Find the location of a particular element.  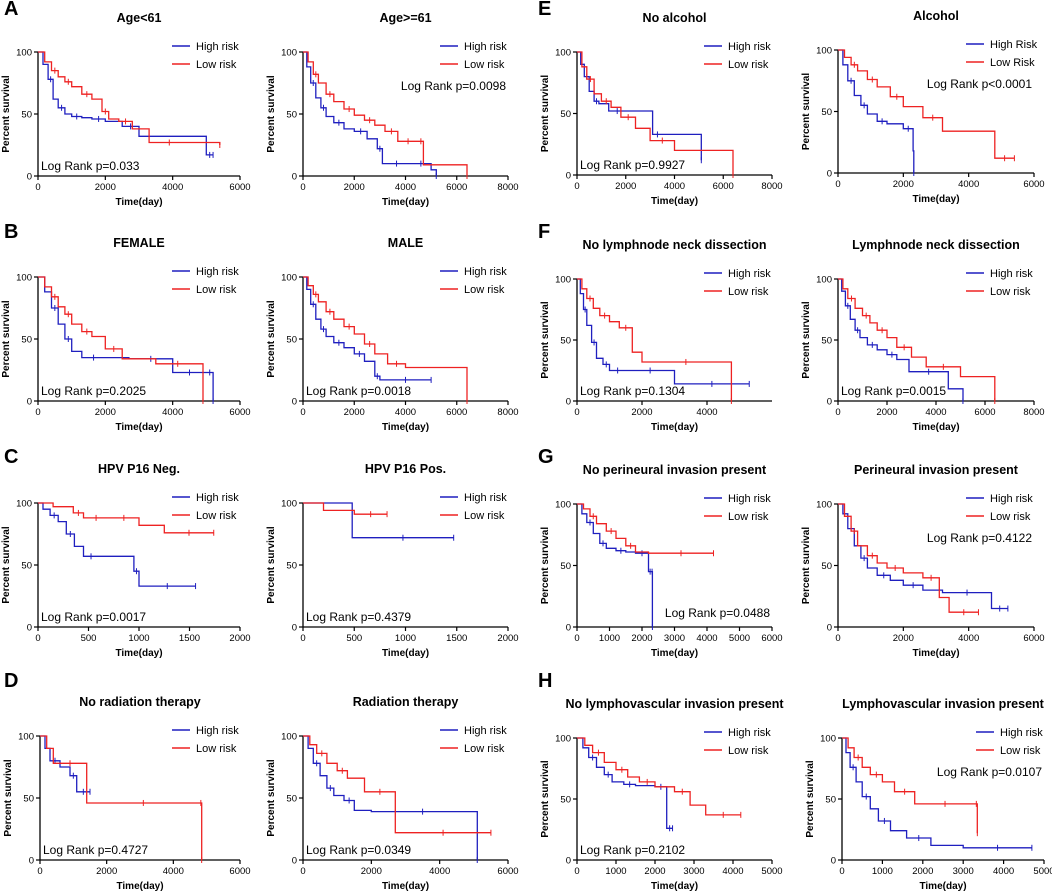

panel-letter-g: G is located at coordinates (546, 457).